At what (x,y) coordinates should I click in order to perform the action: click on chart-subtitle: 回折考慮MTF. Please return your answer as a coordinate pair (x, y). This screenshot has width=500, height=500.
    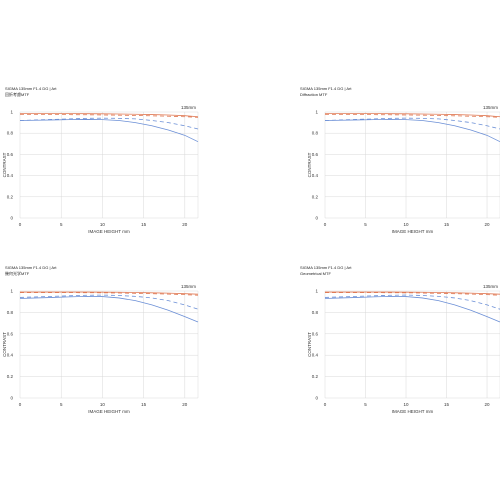
    Looking at the image, I should click on (17, 94).